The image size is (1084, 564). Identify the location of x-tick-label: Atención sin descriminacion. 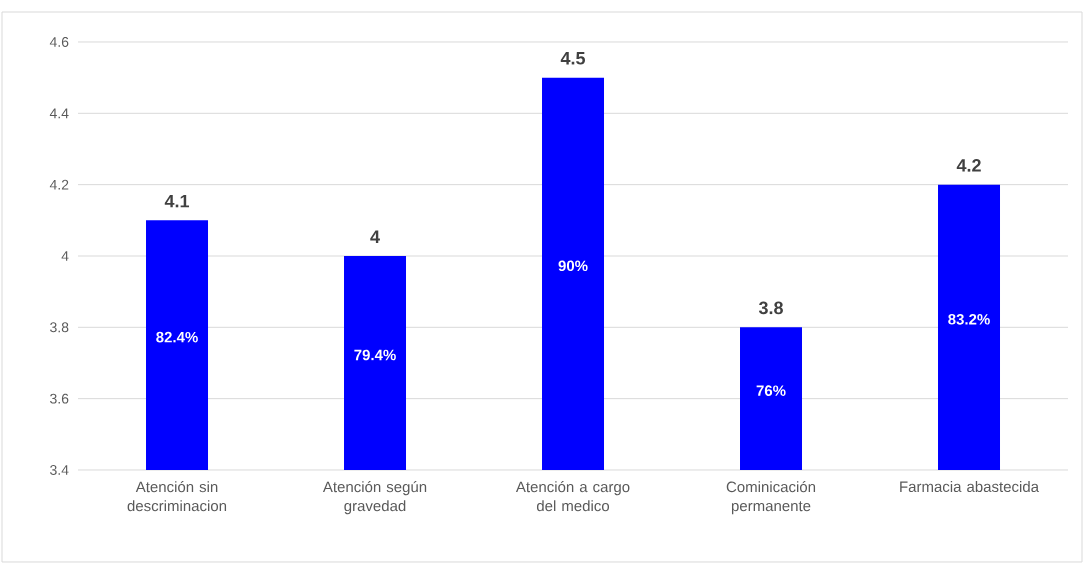
(177, 496).